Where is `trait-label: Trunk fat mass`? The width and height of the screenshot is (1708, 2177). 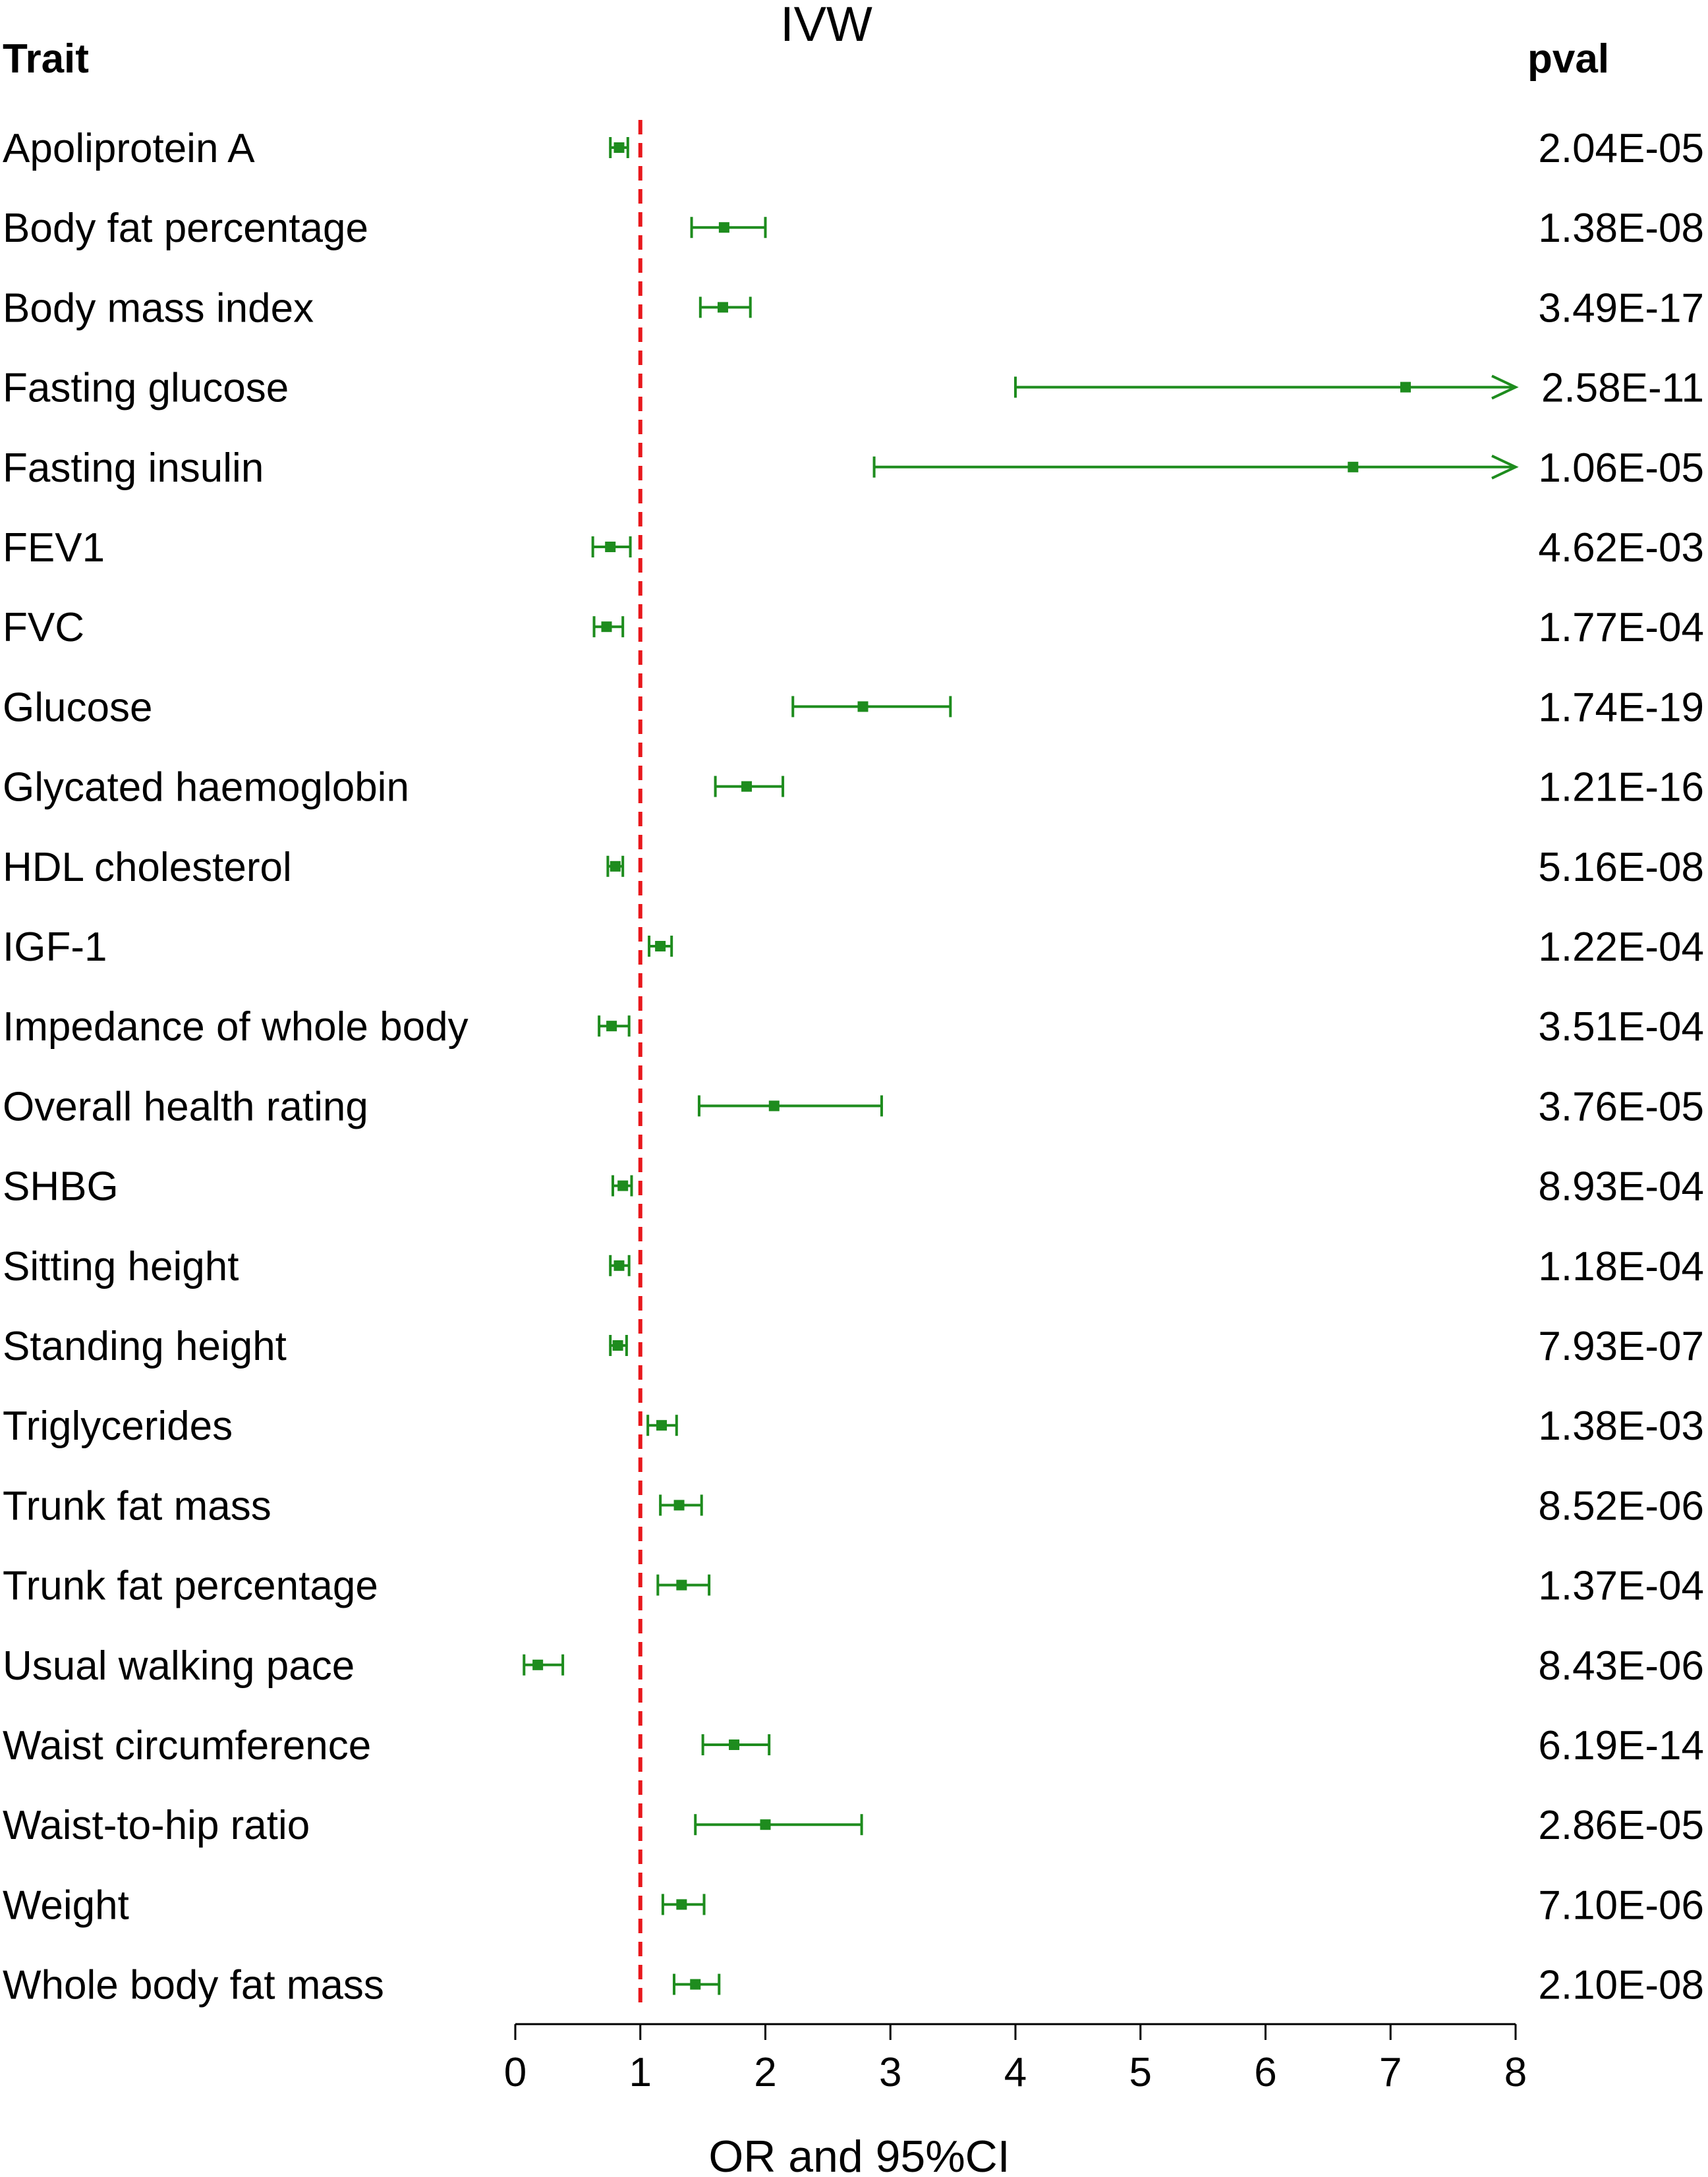 trait-label: Trunk fat mass is located at coordinates (137, 1506).